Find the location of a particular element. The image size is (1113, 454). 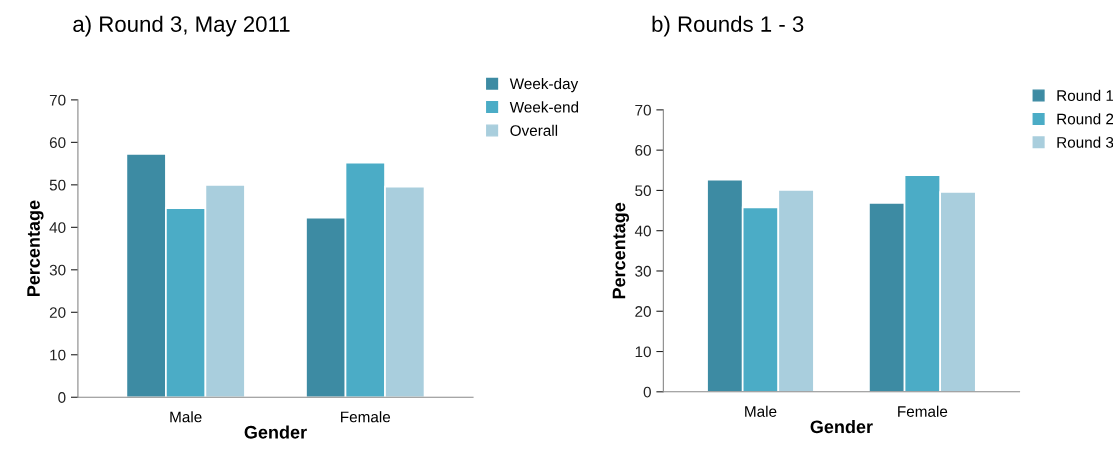

legend-label: Overall is located at coordinates (534, 130).